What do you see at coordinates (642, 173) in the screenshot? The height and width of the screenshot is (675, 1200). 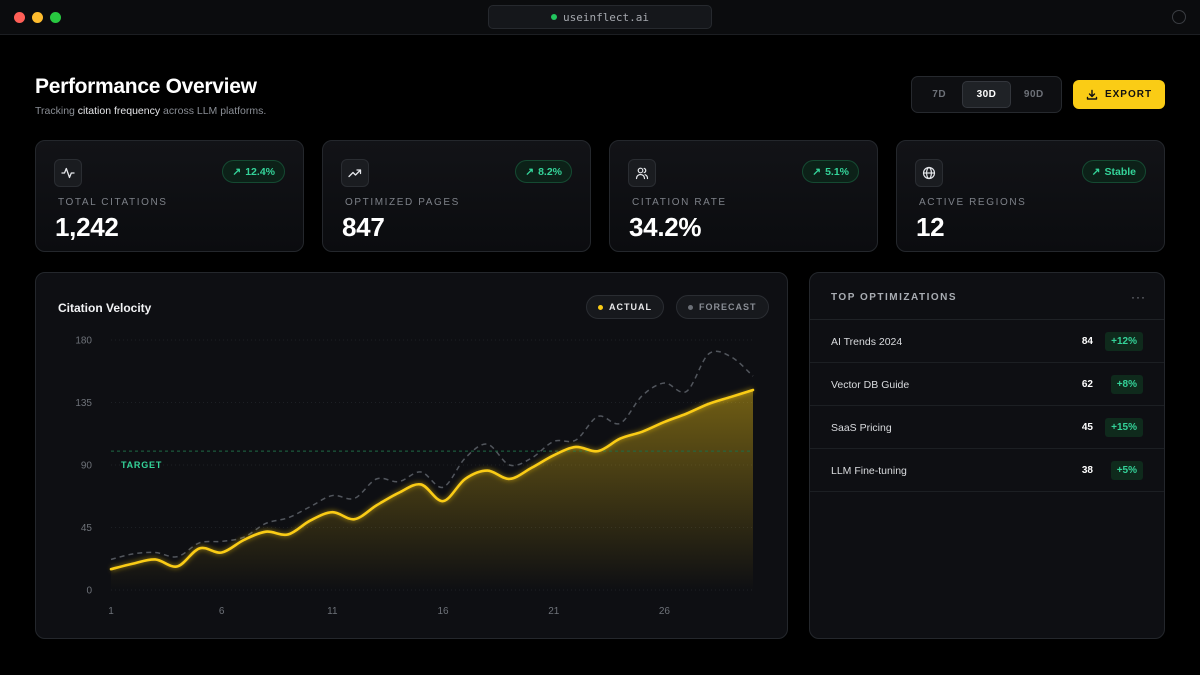 I see `users-icon` at bounding box center [642, 173].